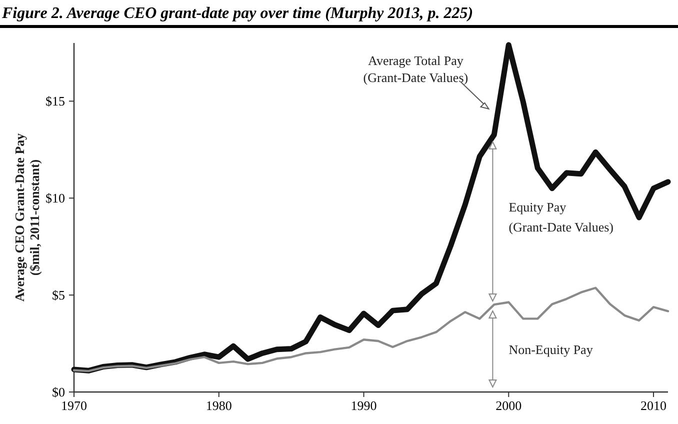 This screenshot has height=424, width=678. Describe the element at coordinates (551, 349) in the screenshot. I see `annotation: Non-Equity Pay` at that location.